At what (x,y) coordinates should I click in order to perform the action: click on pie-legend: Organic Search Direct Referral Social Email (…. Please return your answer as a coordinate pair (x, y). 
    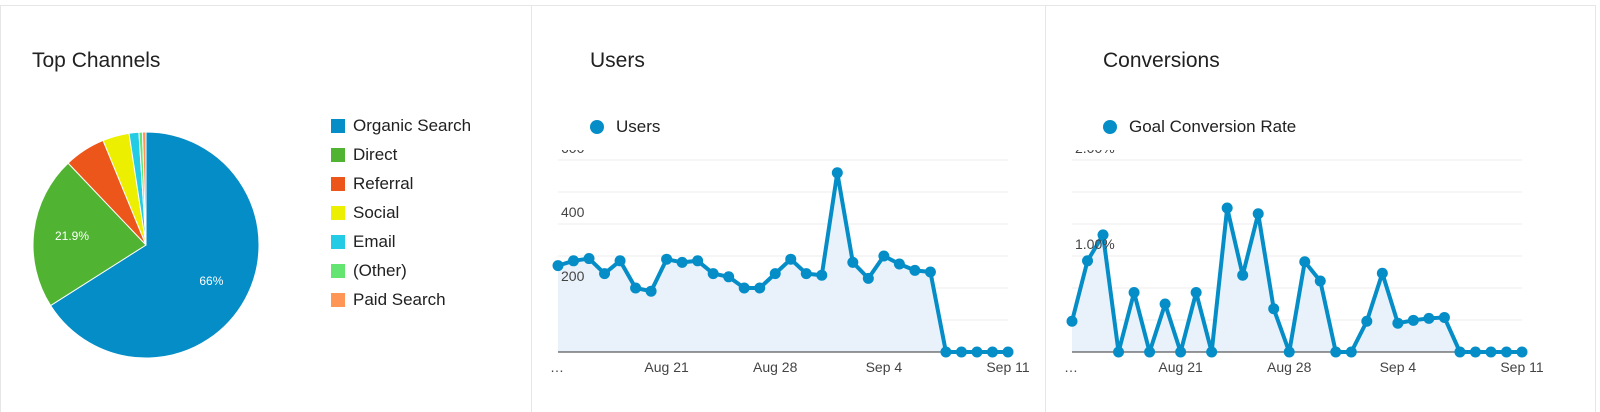
    Looking at the image, I should click on (401, 216).